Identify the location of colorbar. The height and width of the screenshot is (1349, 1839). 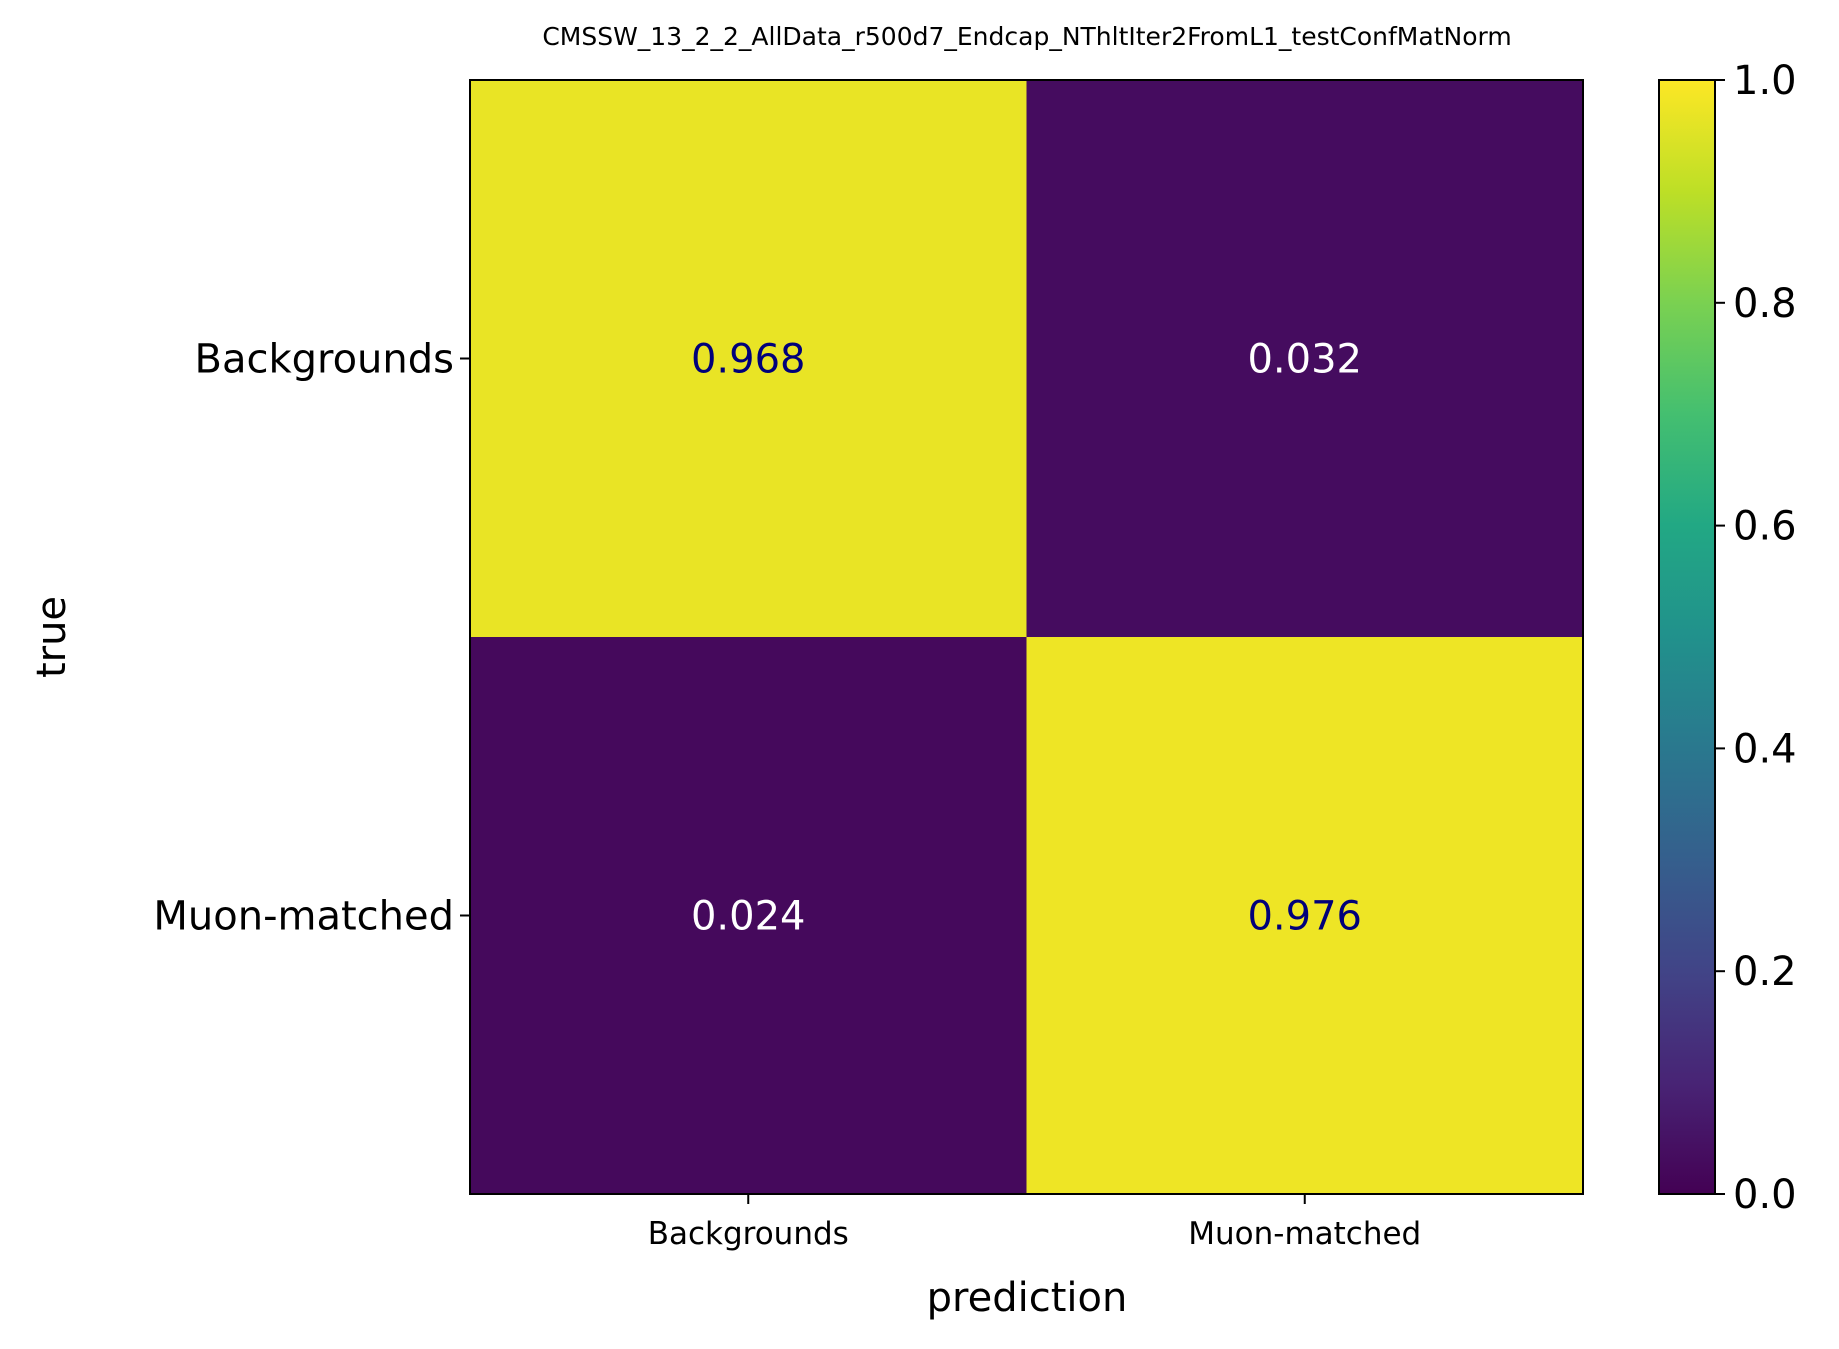
(1687, 637).